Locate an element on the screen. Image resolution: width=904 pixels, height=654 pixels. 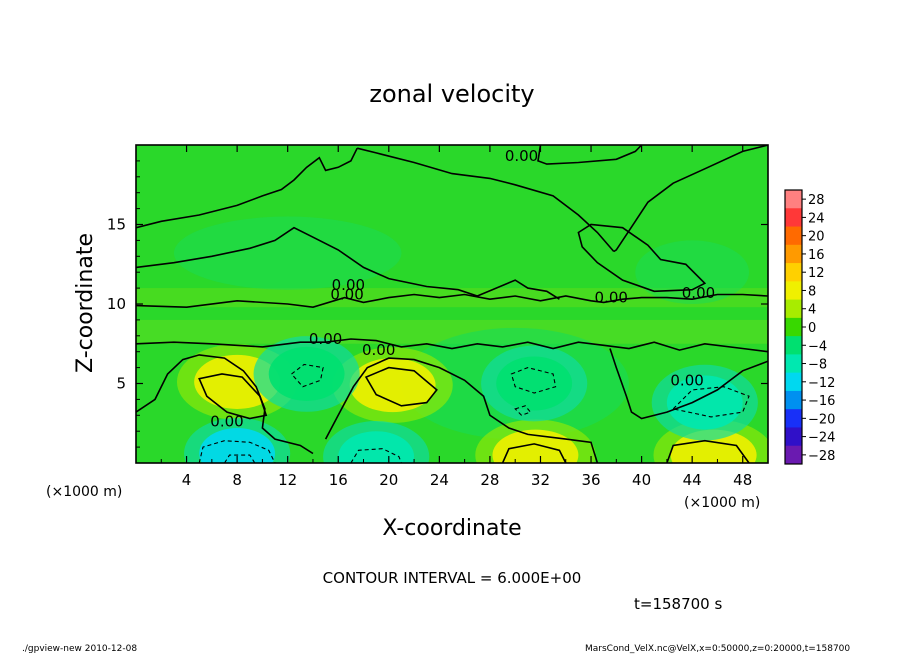
y-axis-label: Z-coordinate is located at coordinates (85, 303).